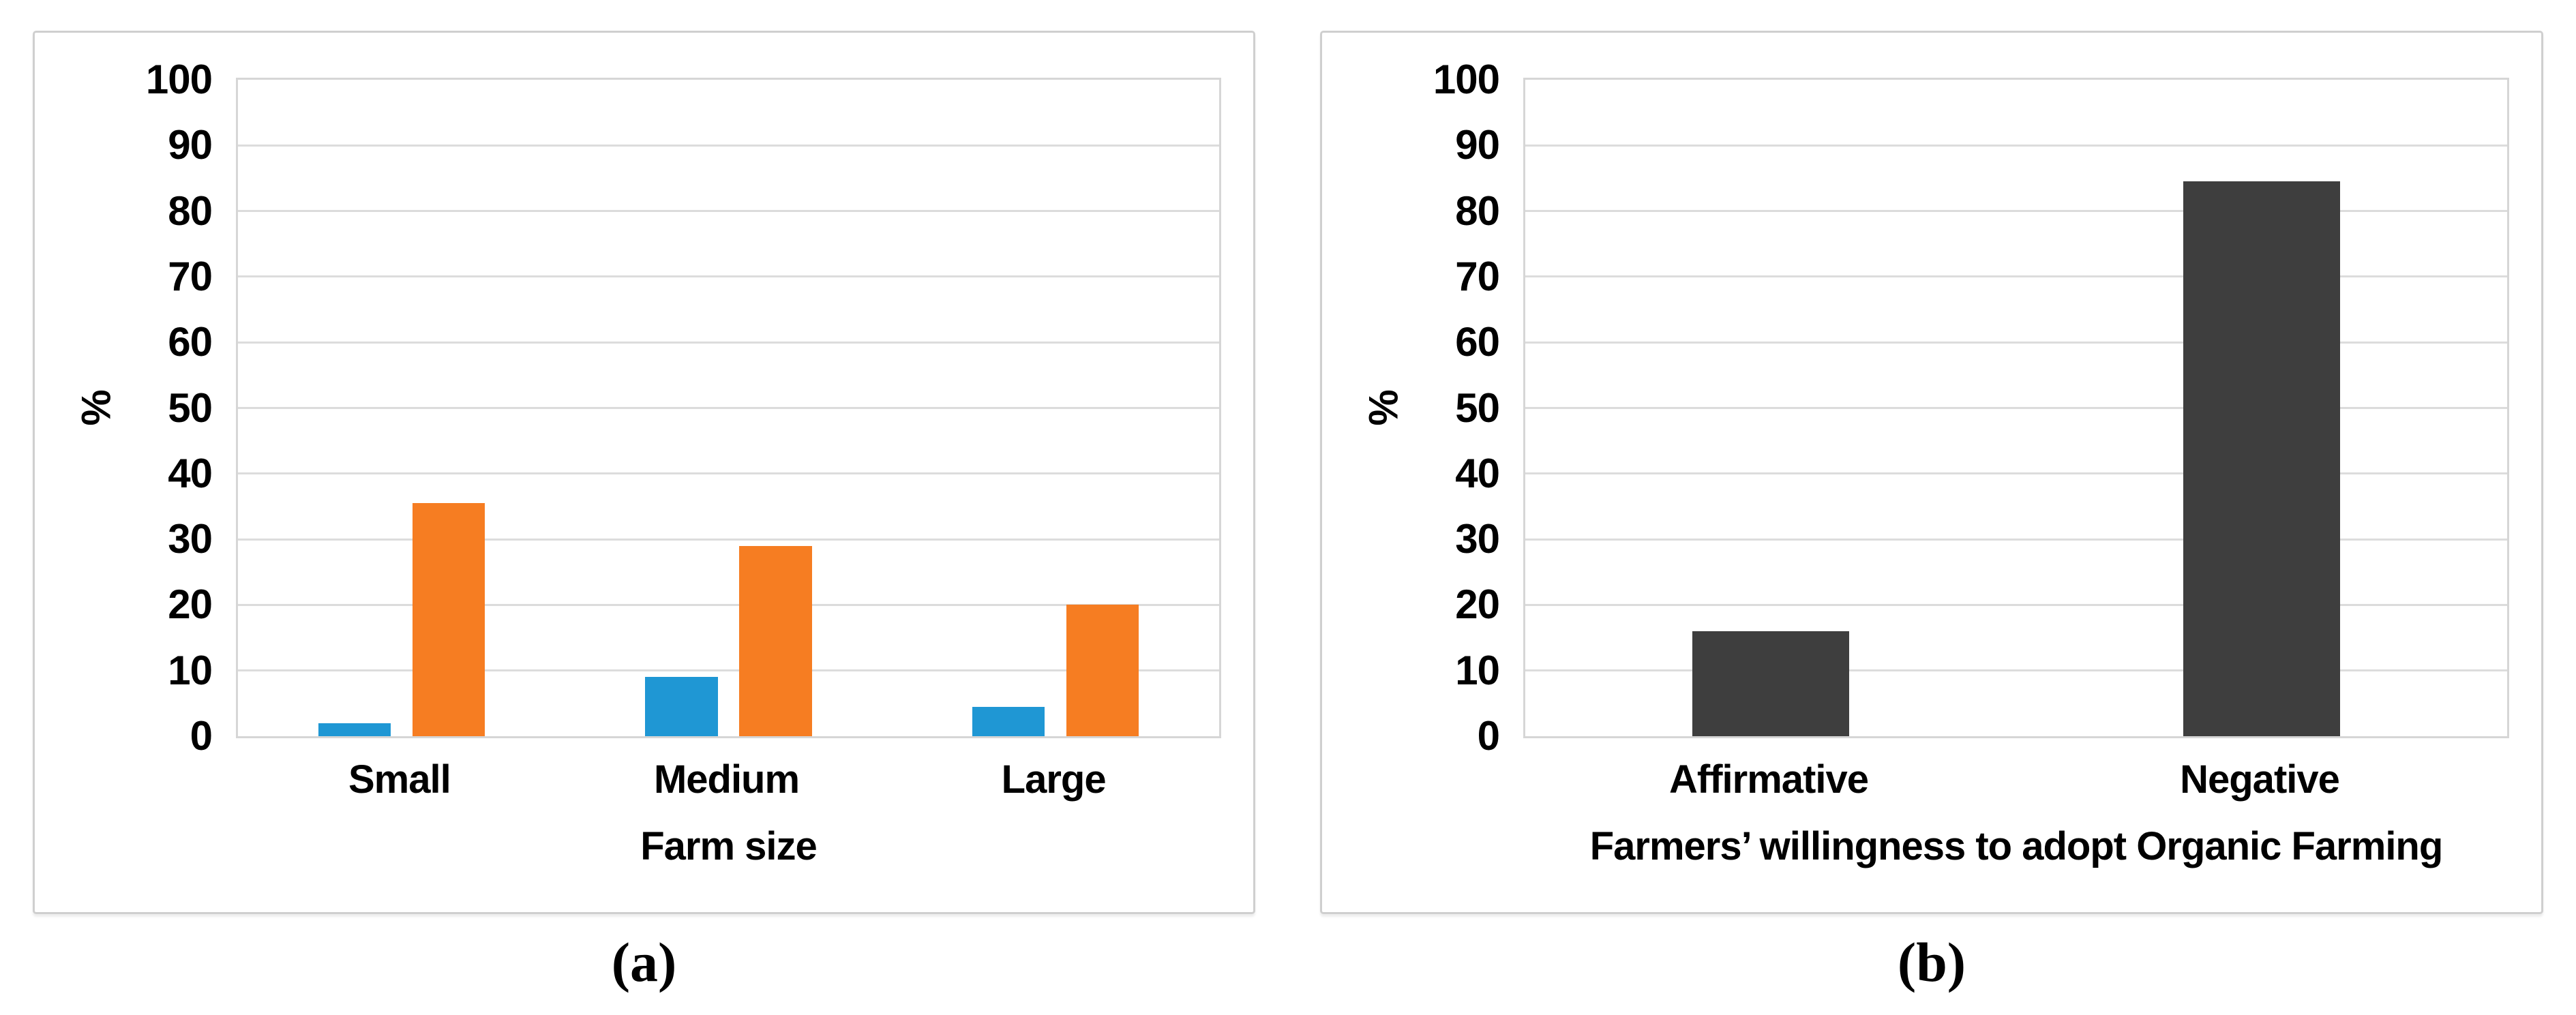  What do you see at coordinates (729, 846) in the screenshot?
I see `x-axis-title: Farm size` at bounding box center [729, 846].